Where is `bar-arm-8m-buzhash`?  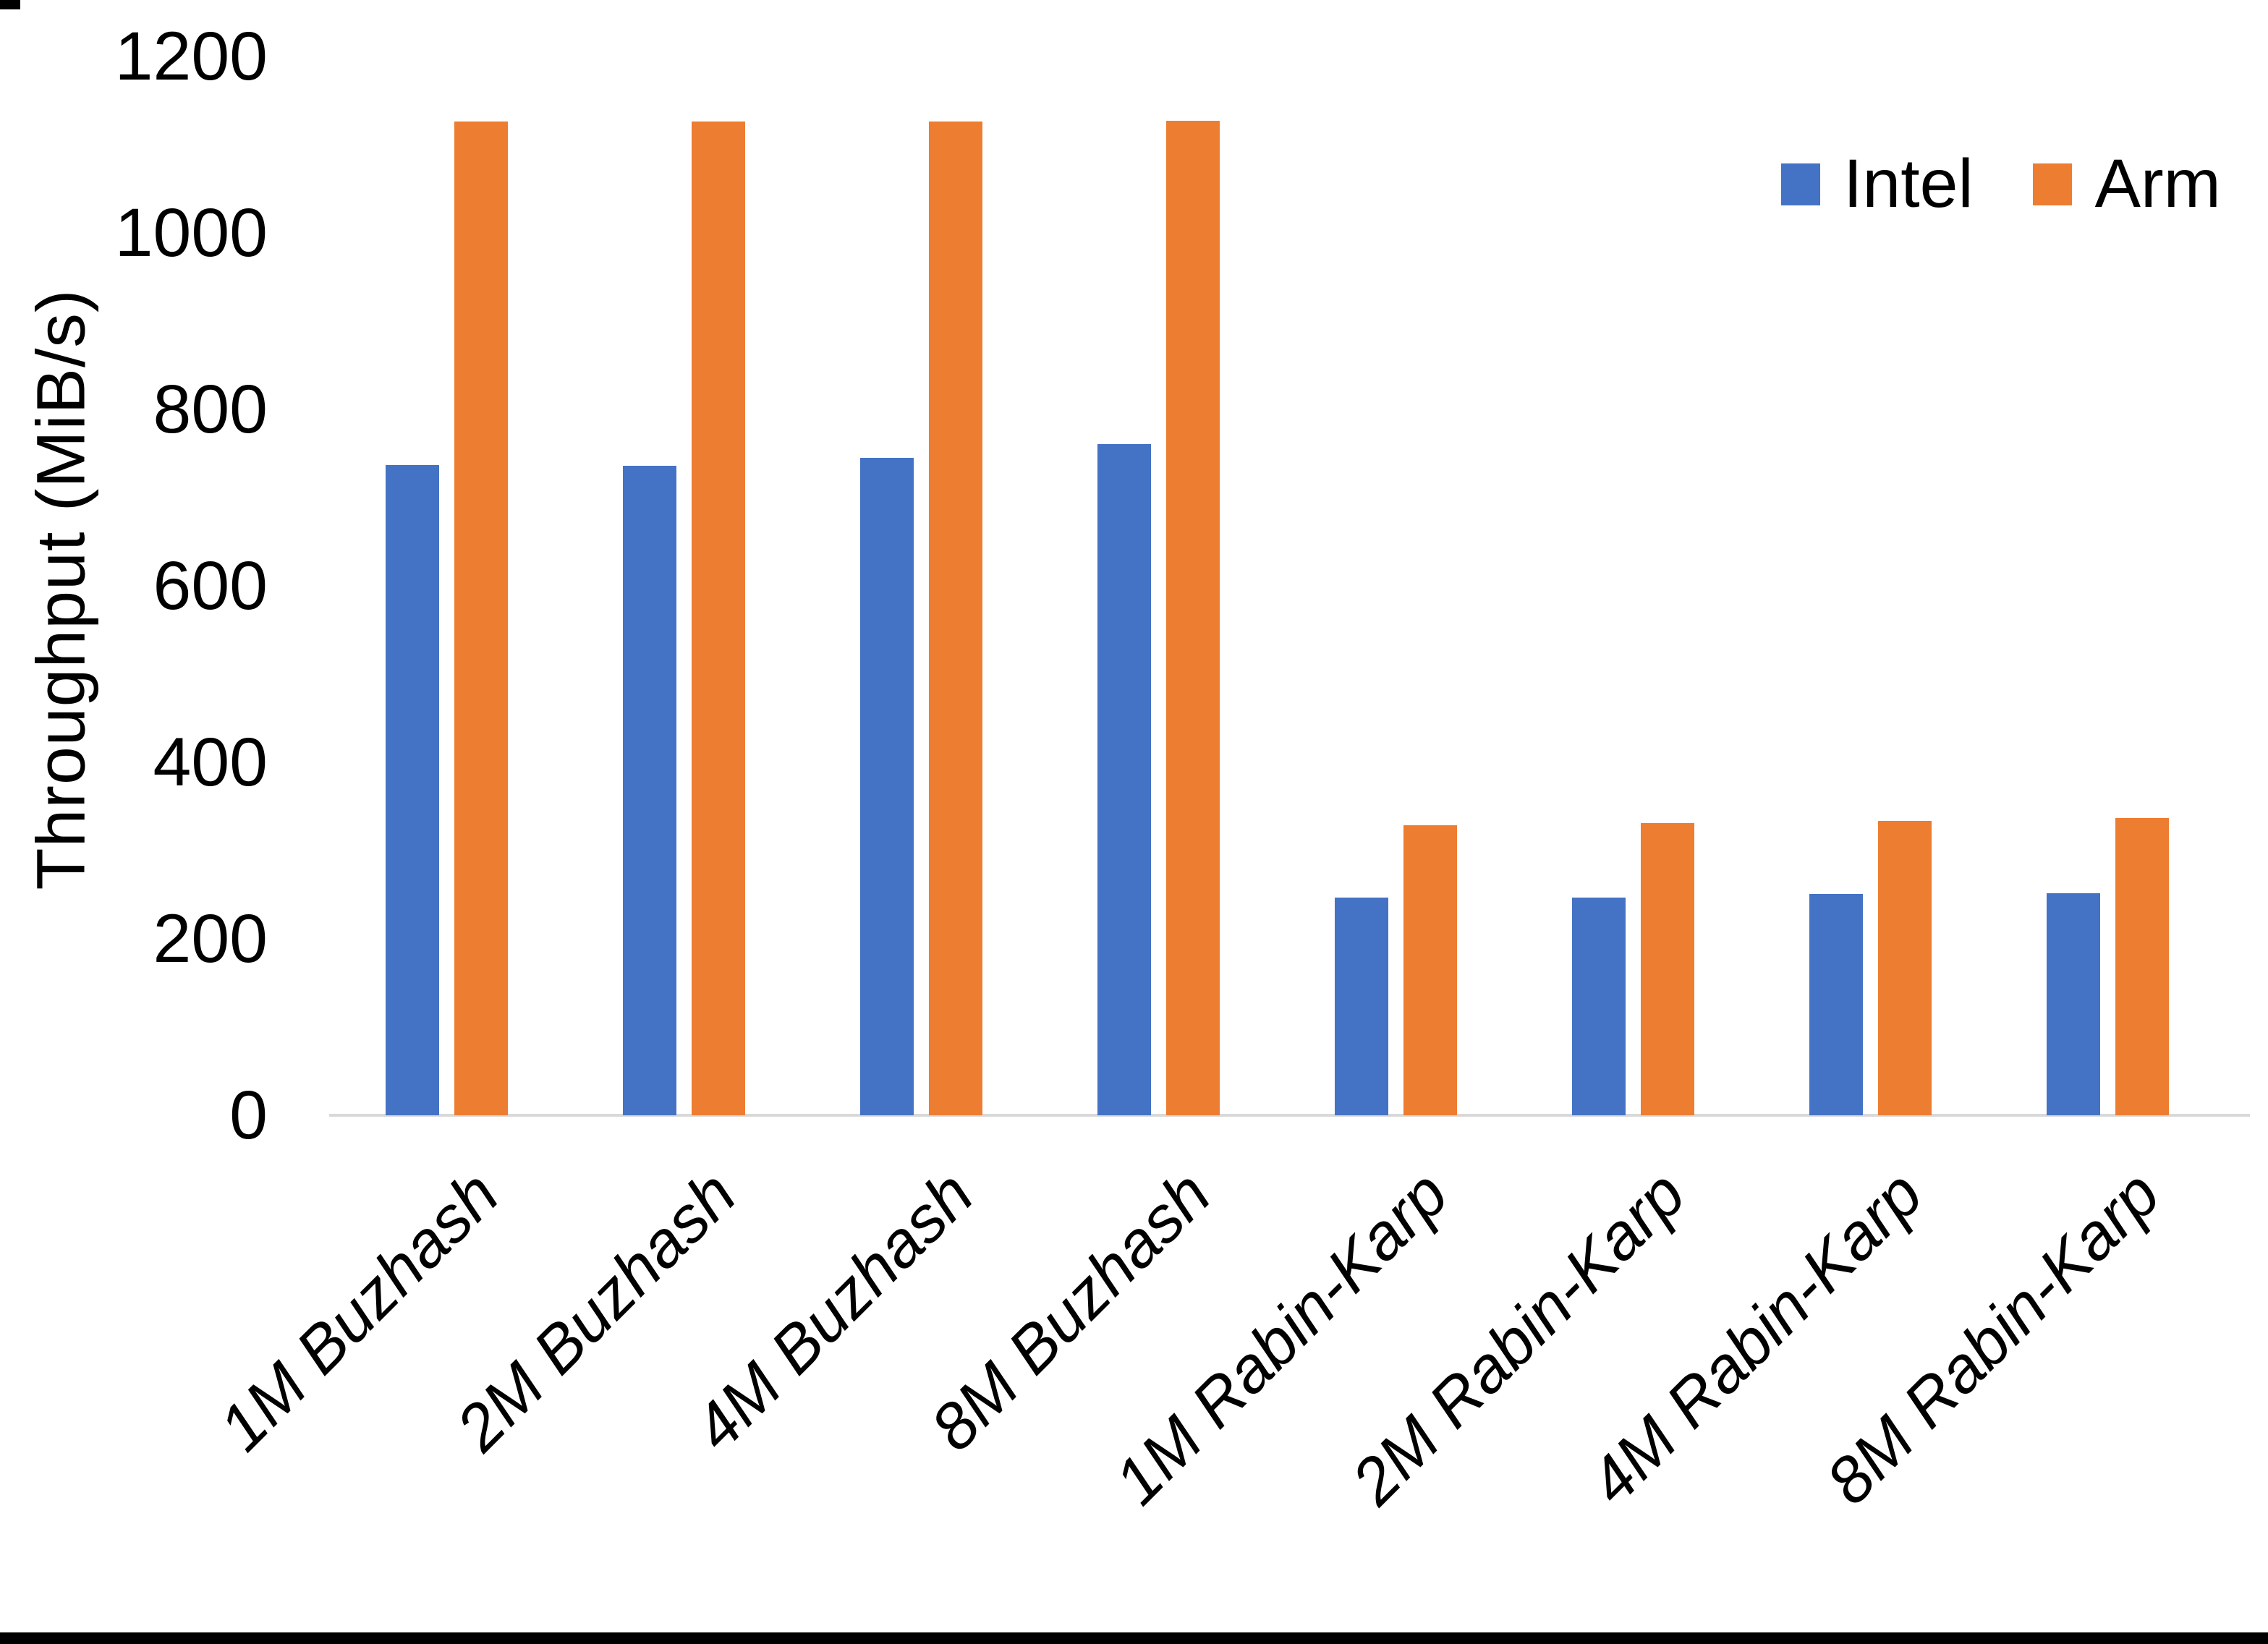
bar-arm-8m-buzhash is located at coordinates (1193, 618).